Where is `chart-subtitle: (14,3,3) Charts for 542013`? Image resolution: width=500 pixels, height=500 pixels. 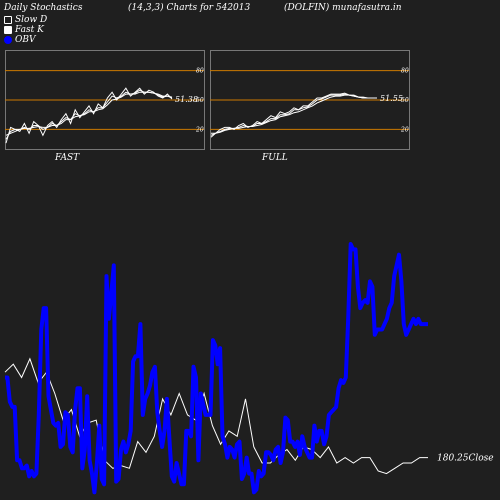 chart-subtitle: (14,3,3) Charts for 542013 is located at coordinates (189, 8).